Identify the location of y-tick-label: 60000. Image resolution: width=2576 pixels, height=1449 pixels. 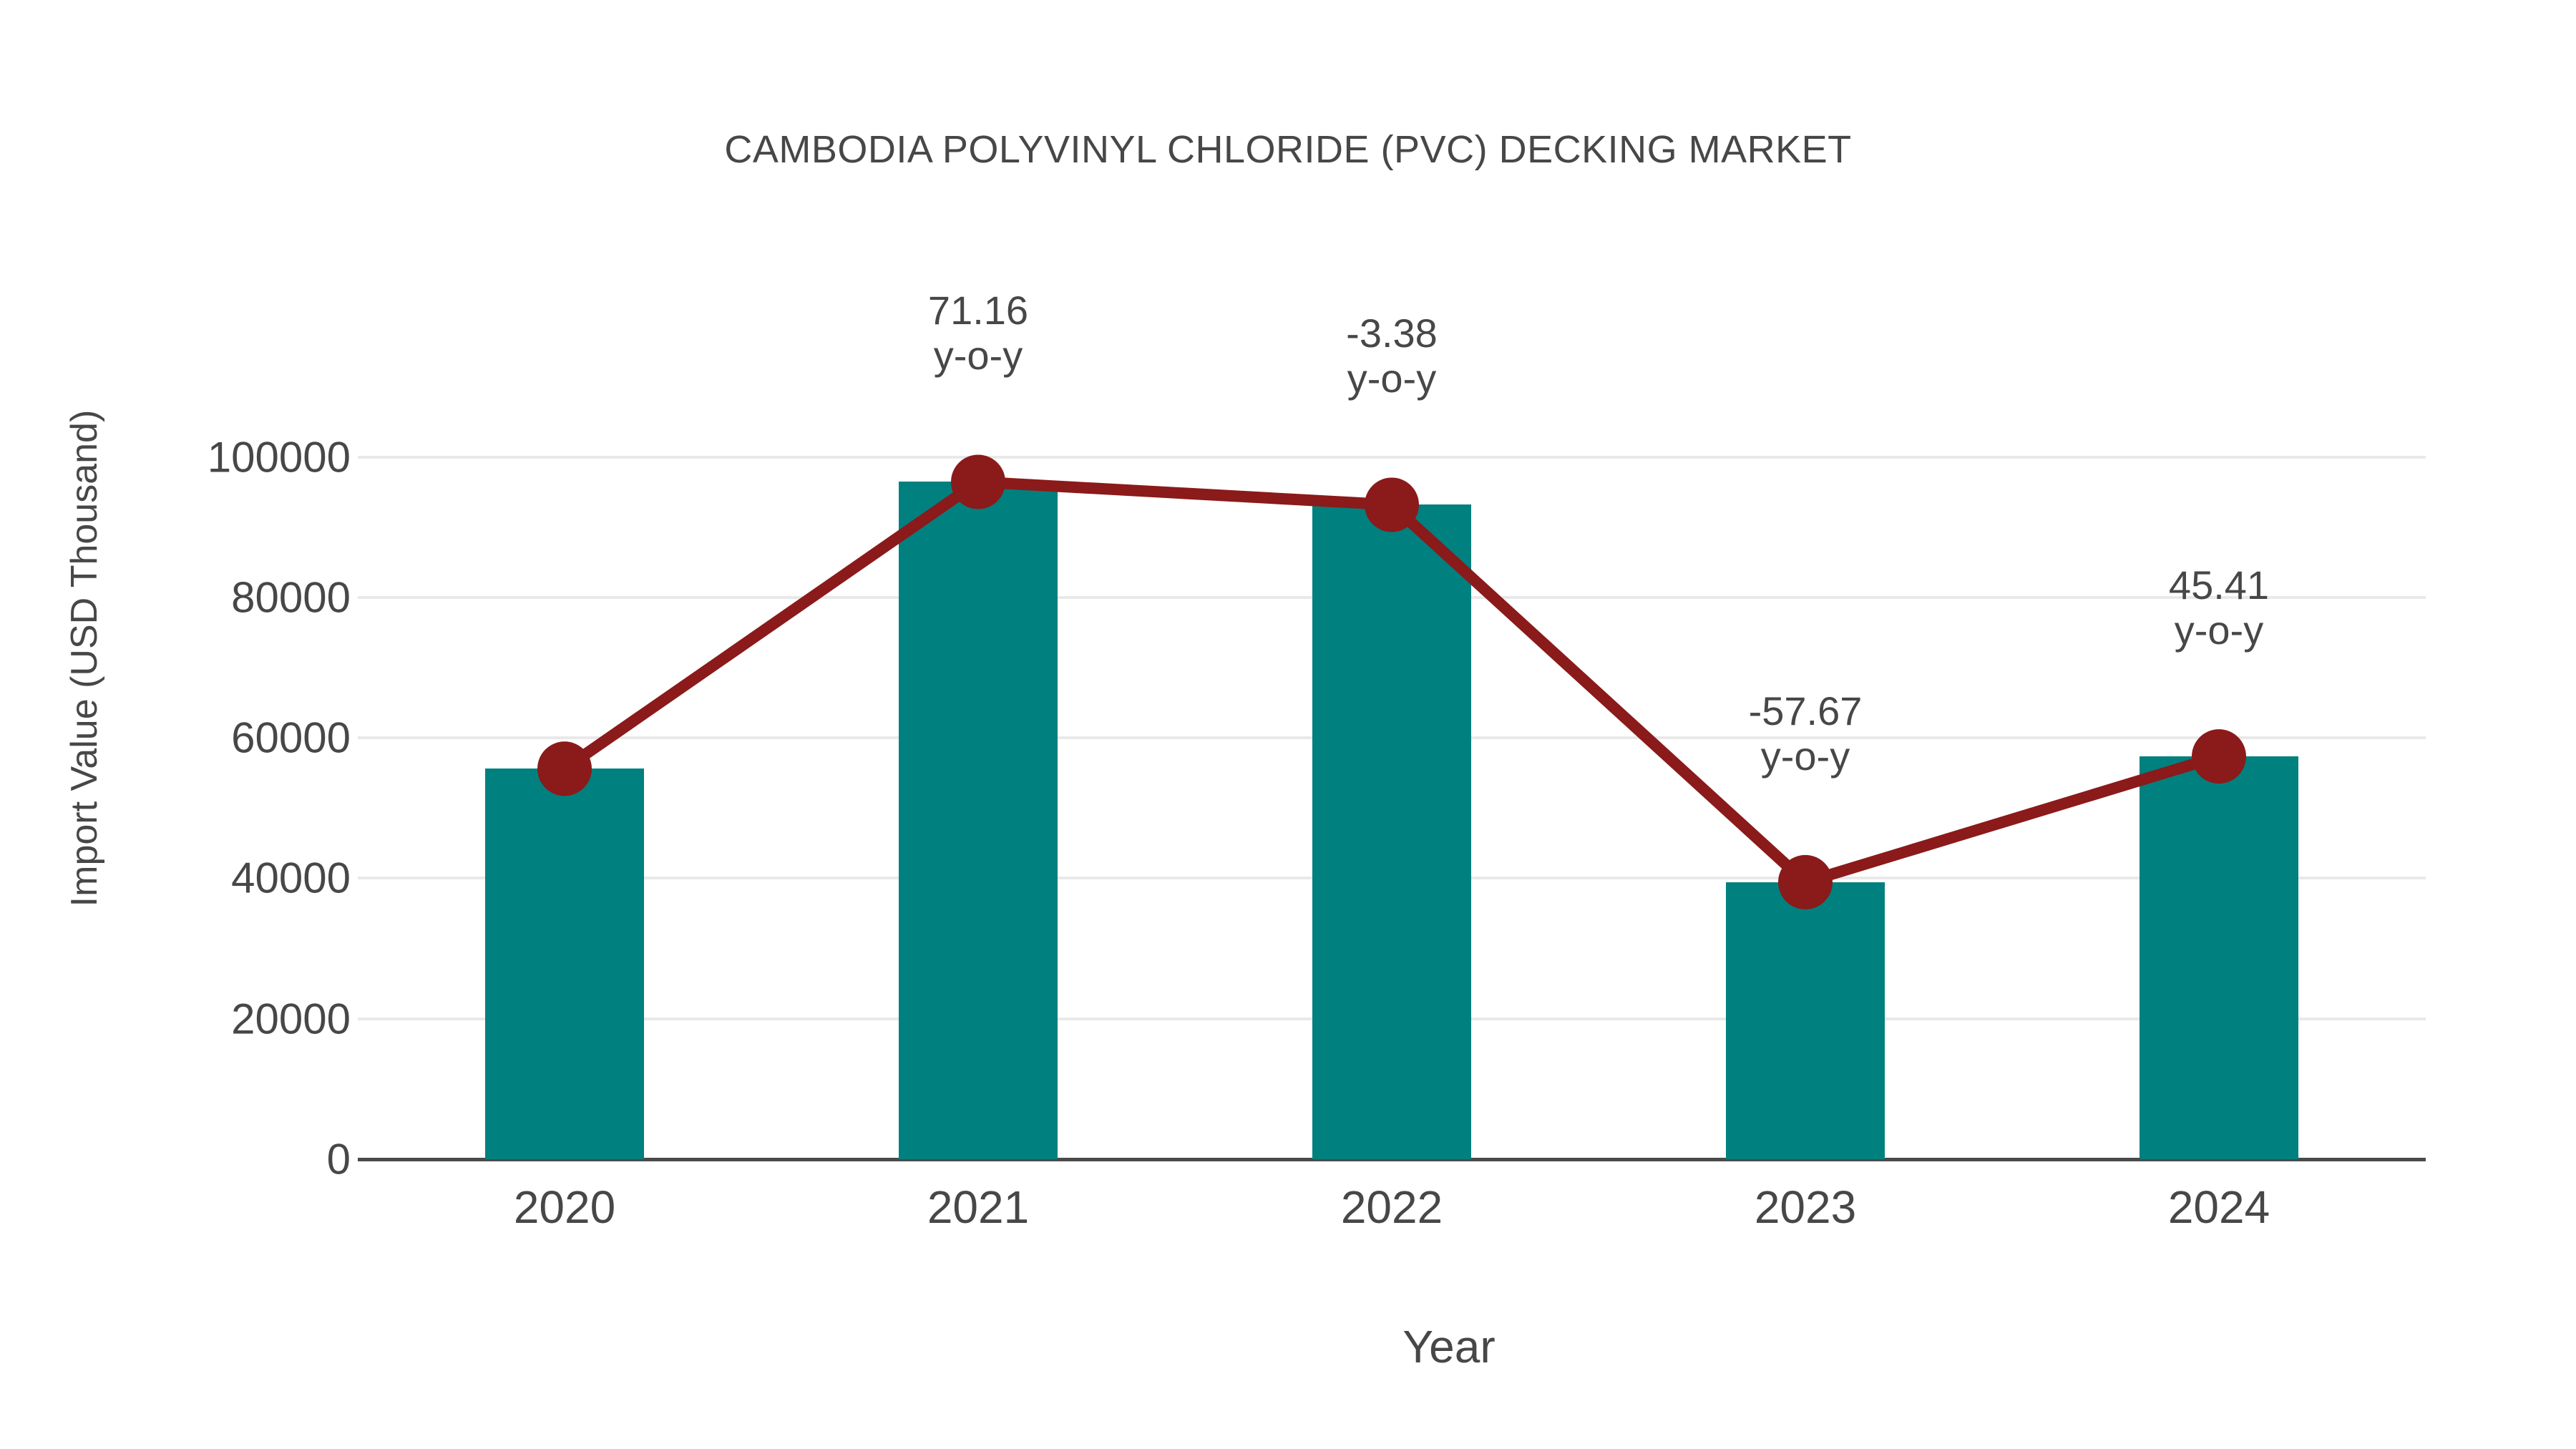
(291, 737).